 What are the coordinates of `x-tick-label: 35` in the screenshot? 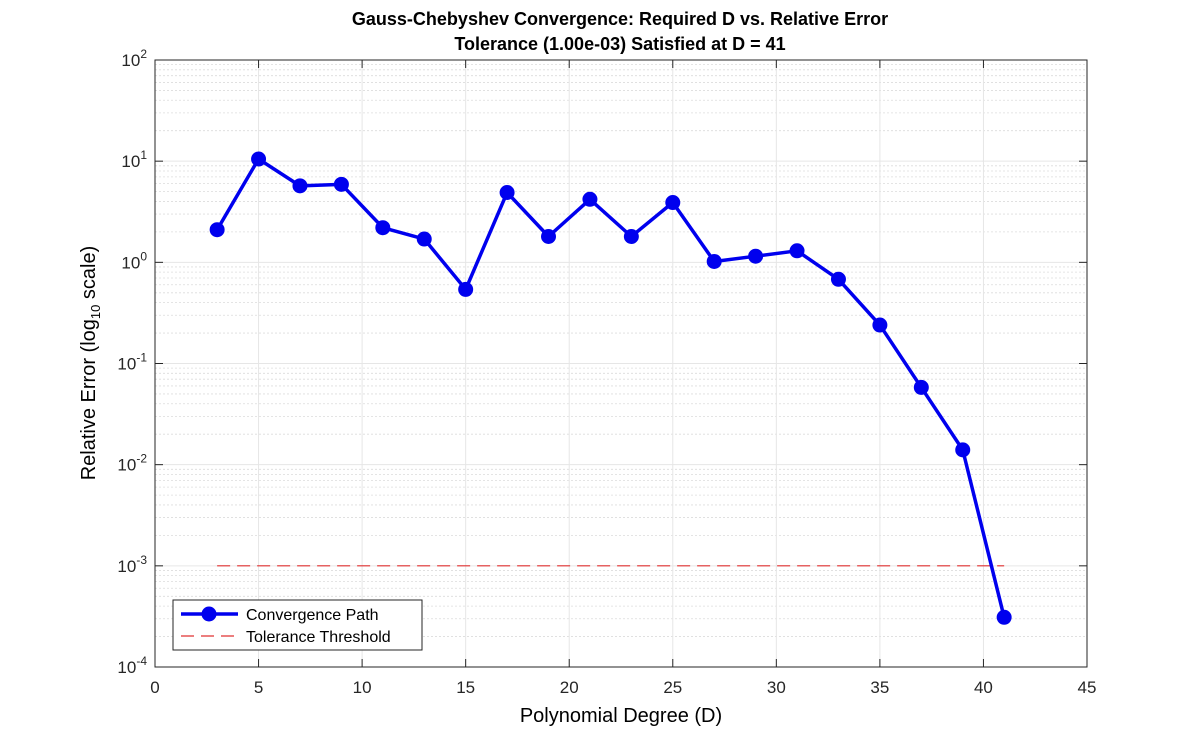 It's located at (879, 687).